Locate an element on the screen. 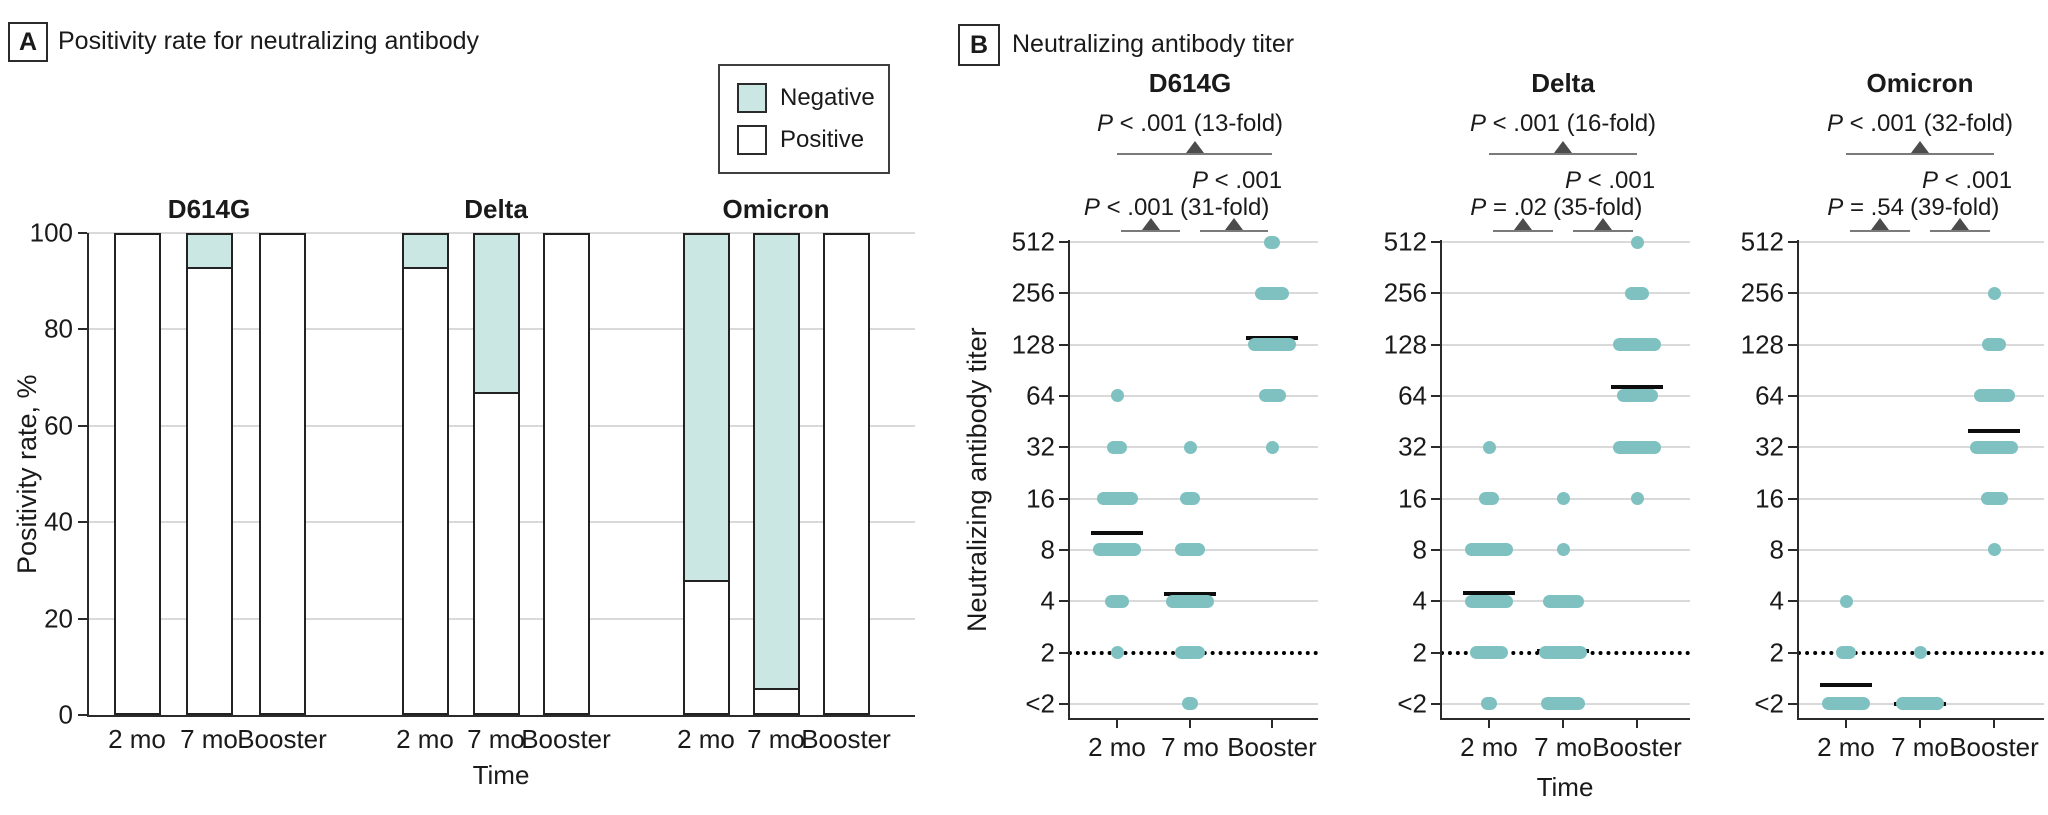 This screenshot has height=815, width=2048. y-tick-label: 80 is located at coordinates (58, 328).